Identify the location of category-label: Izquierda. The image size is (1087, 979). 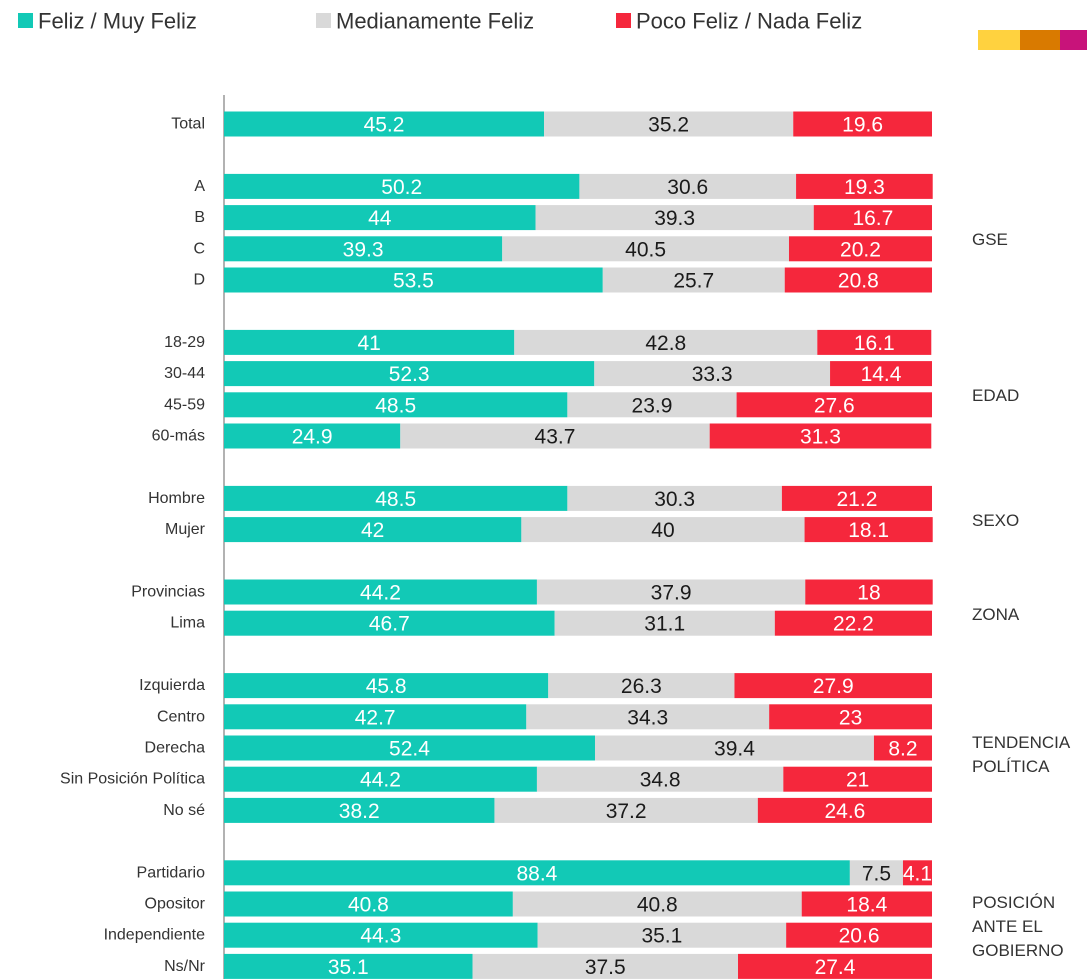
(172, 685).